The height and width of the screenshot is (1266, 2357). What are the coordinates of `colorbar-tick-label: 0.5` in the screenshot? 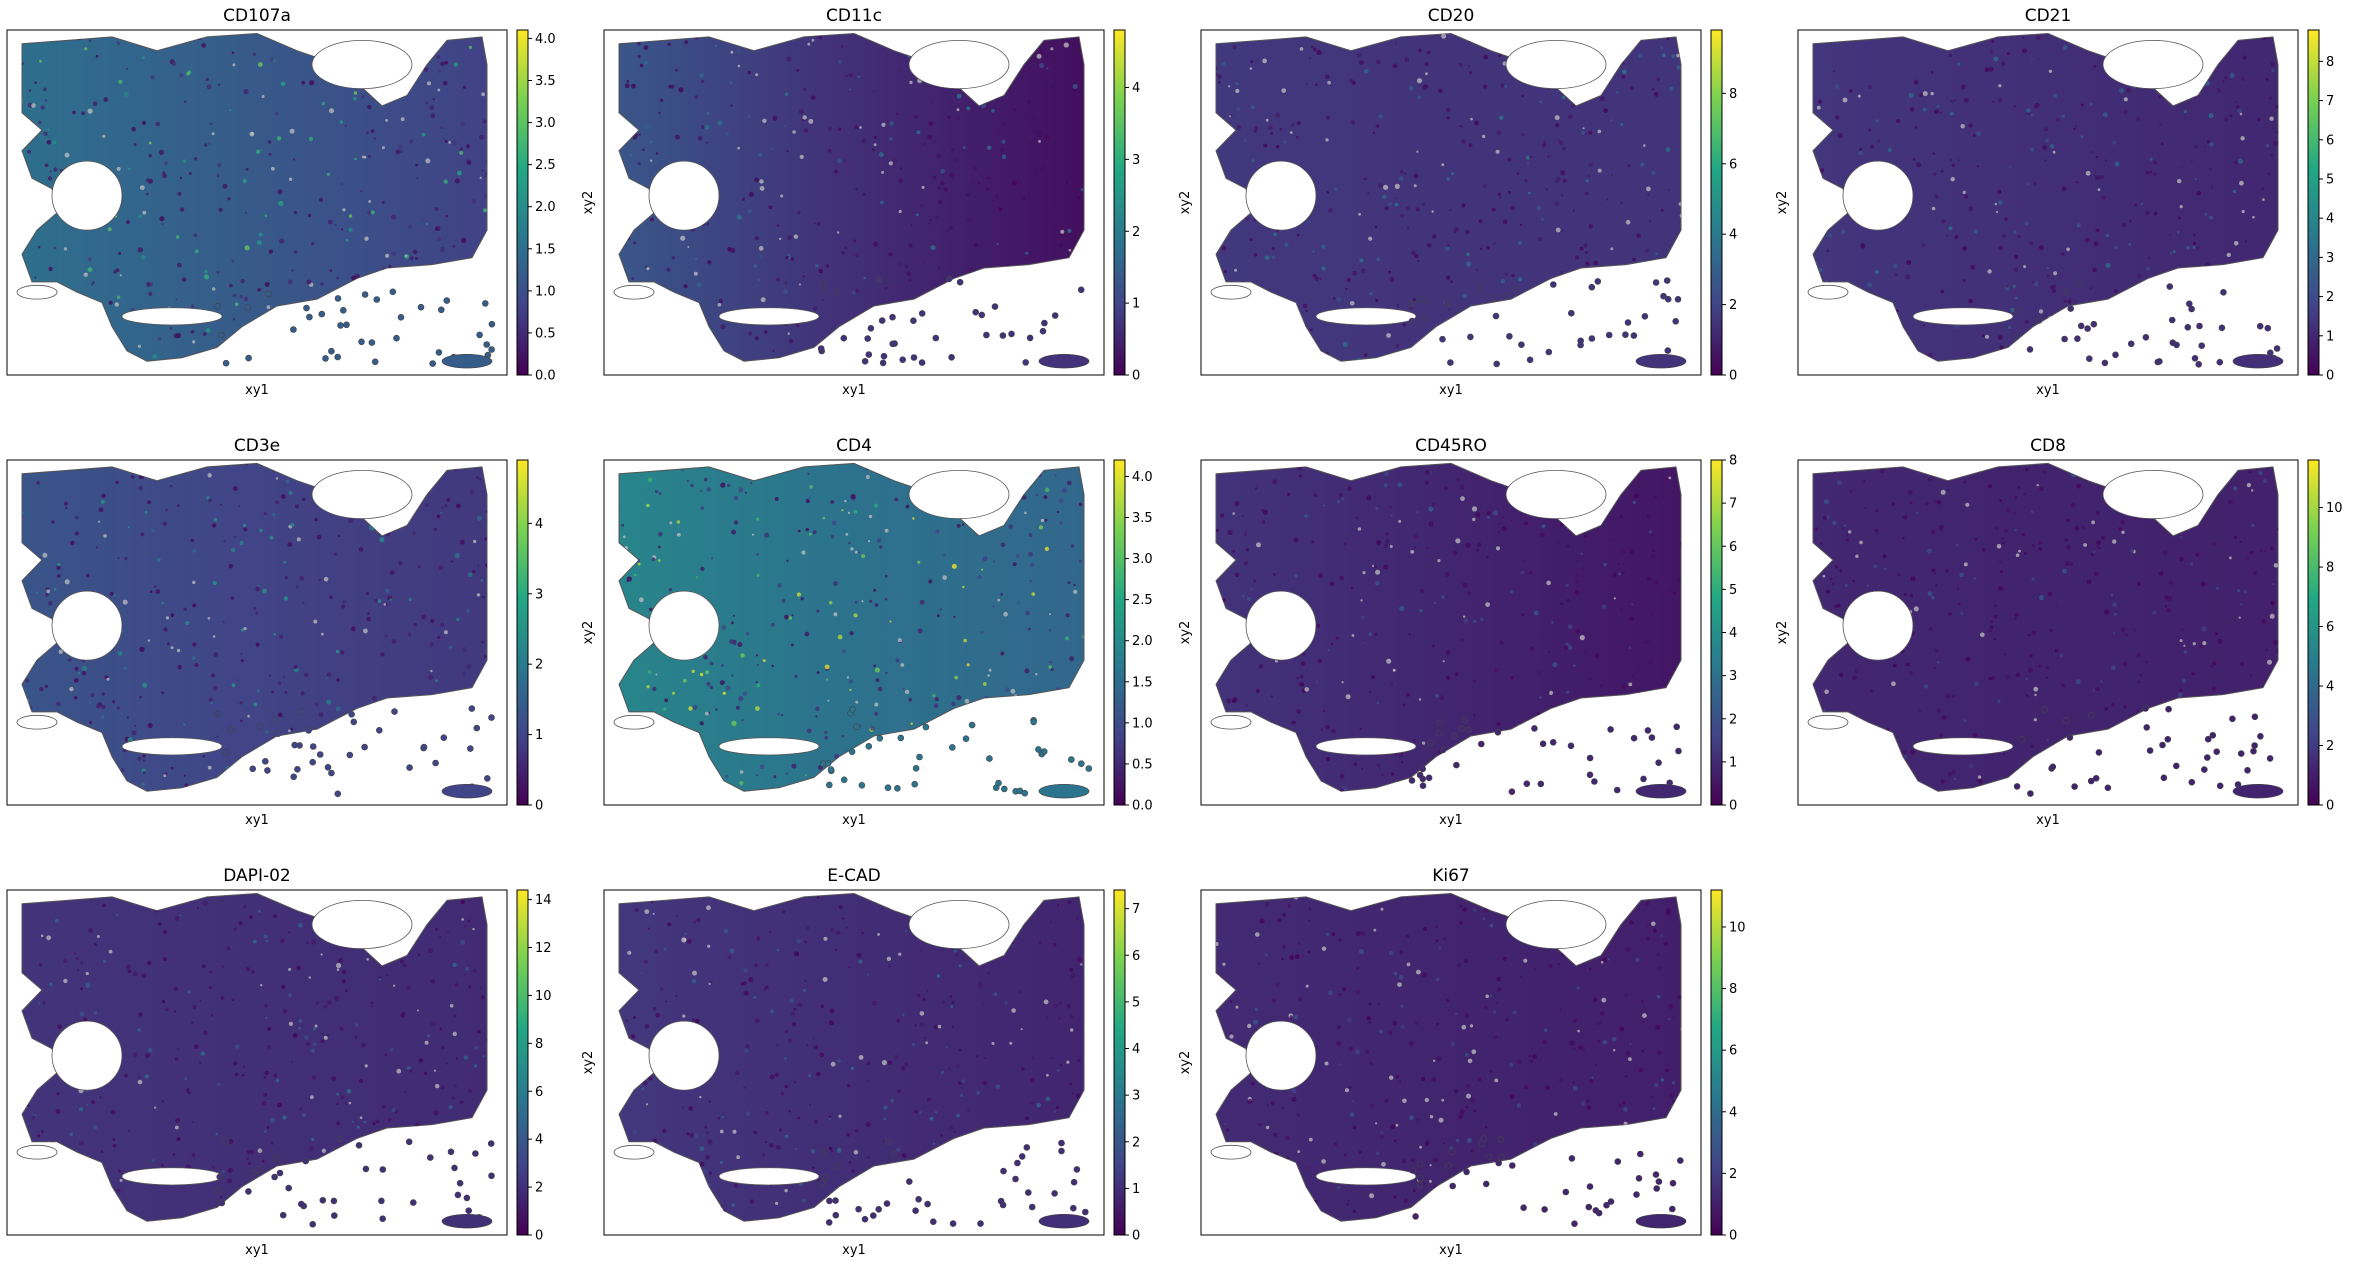 It's located at (545, 333).